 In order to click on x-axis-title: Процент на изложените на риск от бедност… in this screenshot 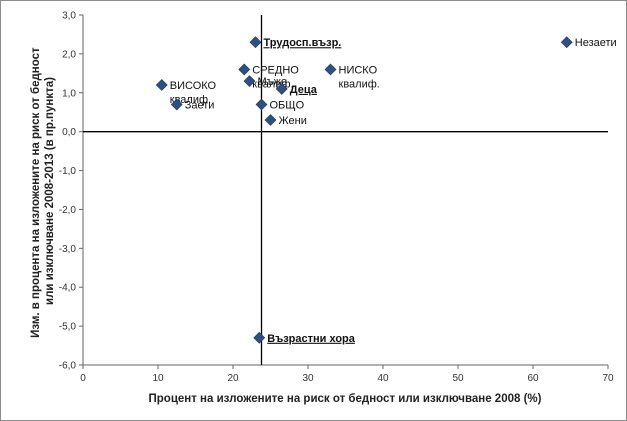, I will do `click(345, 399)`.